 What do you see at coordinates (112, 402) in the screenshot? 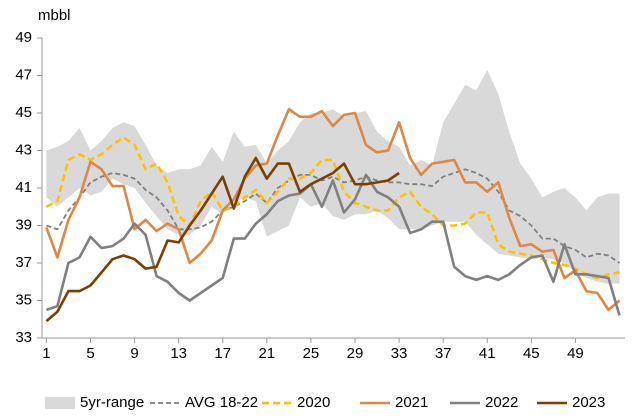
I see `legend-label: 5yr-range` at bounding box center [112, 402].